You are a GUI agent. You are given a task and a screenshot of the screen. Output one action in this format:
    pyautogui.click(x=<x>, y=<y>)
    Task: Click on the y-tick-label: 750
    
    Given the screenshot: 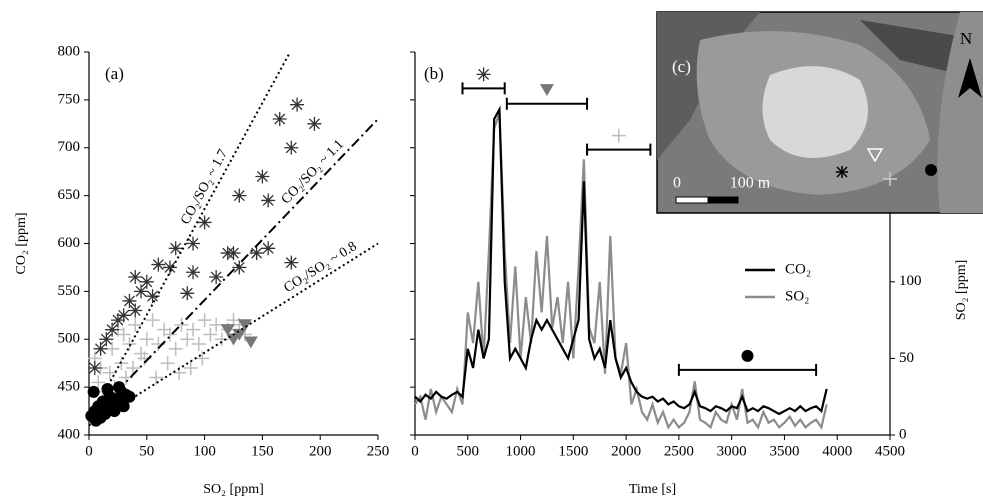 What is the action you would take?
    pyautogui.click(x=69, y=99)
    